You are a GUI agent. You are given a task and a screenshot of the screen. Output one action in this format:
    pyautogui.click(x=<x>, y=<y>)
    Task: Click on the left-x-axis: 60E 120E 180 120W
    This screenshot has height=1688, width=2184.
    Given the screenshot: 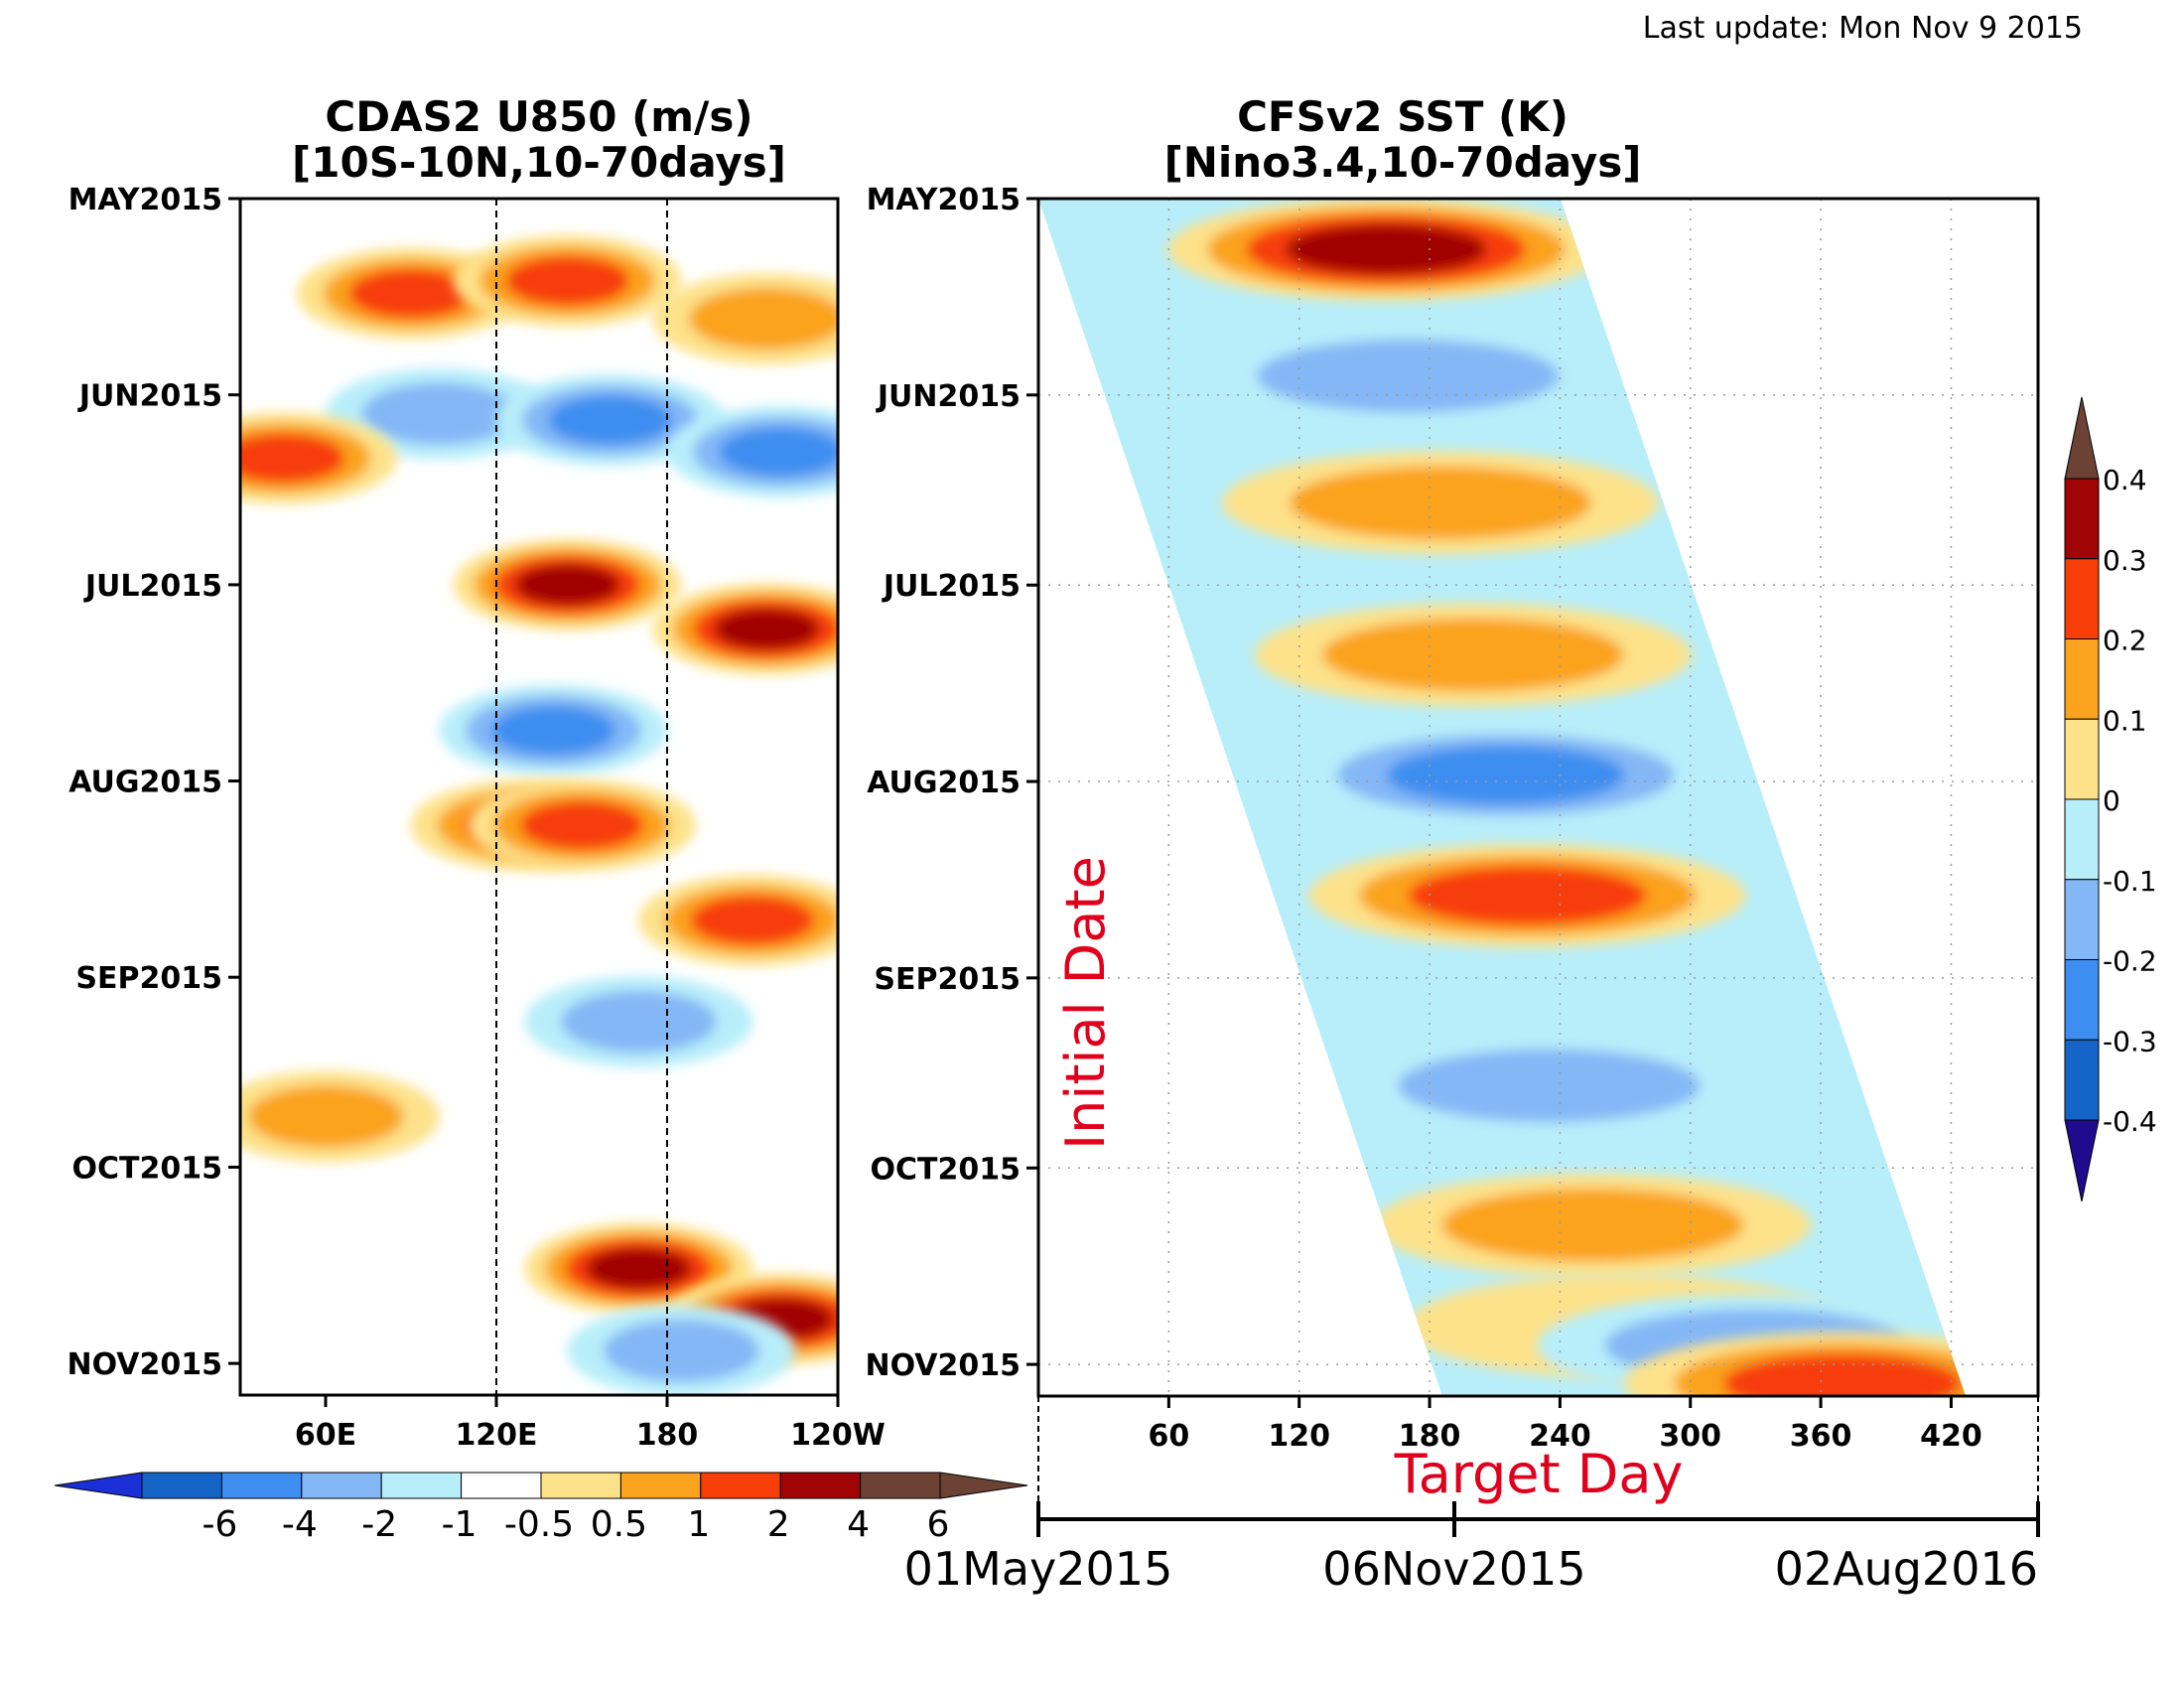 What is the action you would take?
    pyautogui.click(x=590, y=1424)
    